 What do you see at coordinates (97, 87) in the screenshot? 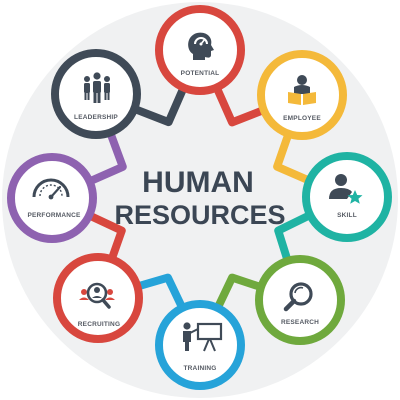
I see `group-icon` at bounding box center [97, 87].